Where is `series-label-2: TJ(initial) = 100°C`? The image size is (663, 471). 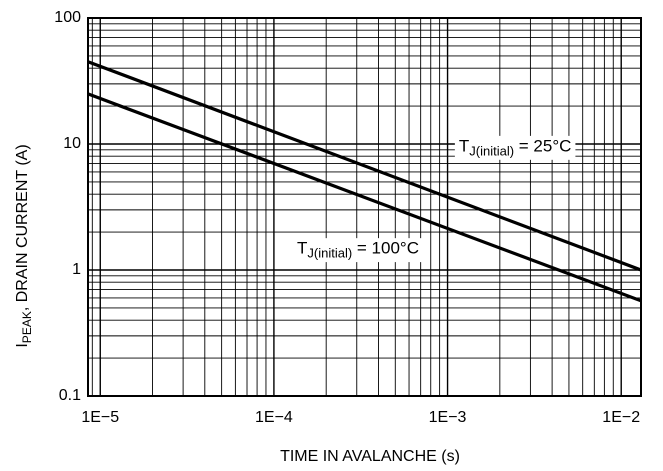
series-label-2: TJ(initial) = 100°C is located at coordinates (358, 250).